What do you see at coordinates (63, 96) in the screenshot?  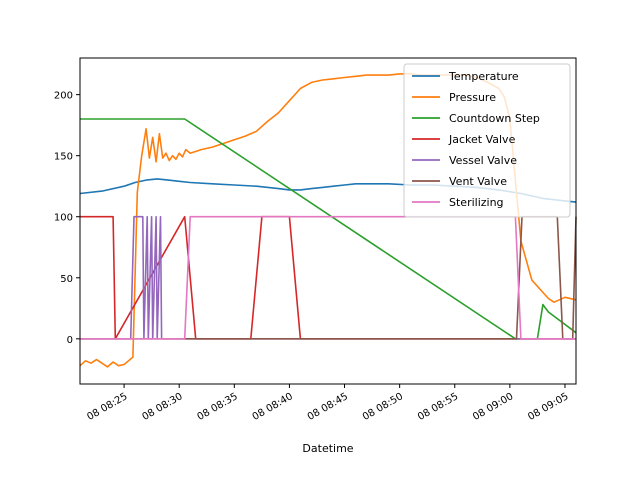 I see `y-tick-label: 200` at bounding box center [63, 96].